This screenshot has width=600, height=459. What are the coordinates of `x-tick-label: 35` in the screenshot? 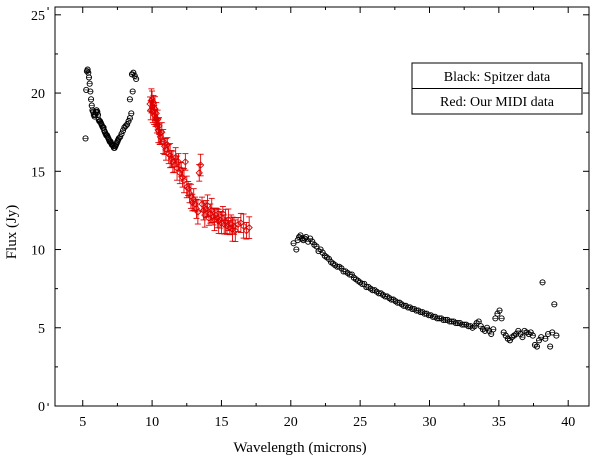 It's located at (499, 422).